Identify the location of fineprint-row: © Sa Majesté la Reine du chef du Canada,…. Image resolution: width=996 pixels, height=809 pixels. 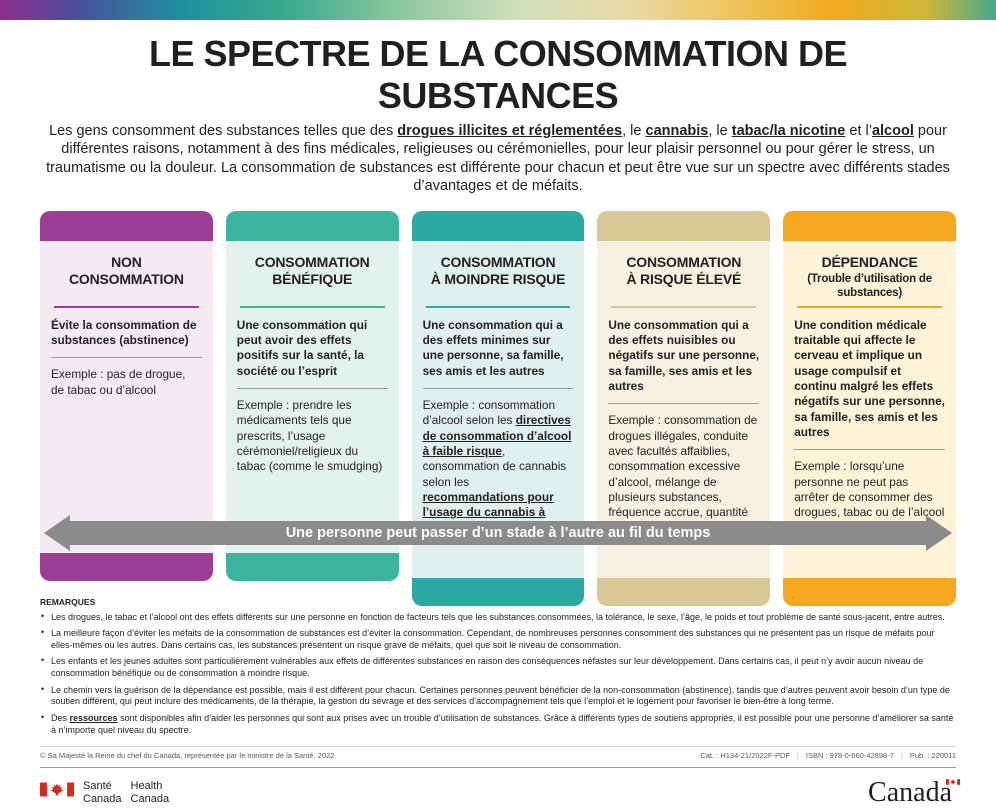
(498, 752).